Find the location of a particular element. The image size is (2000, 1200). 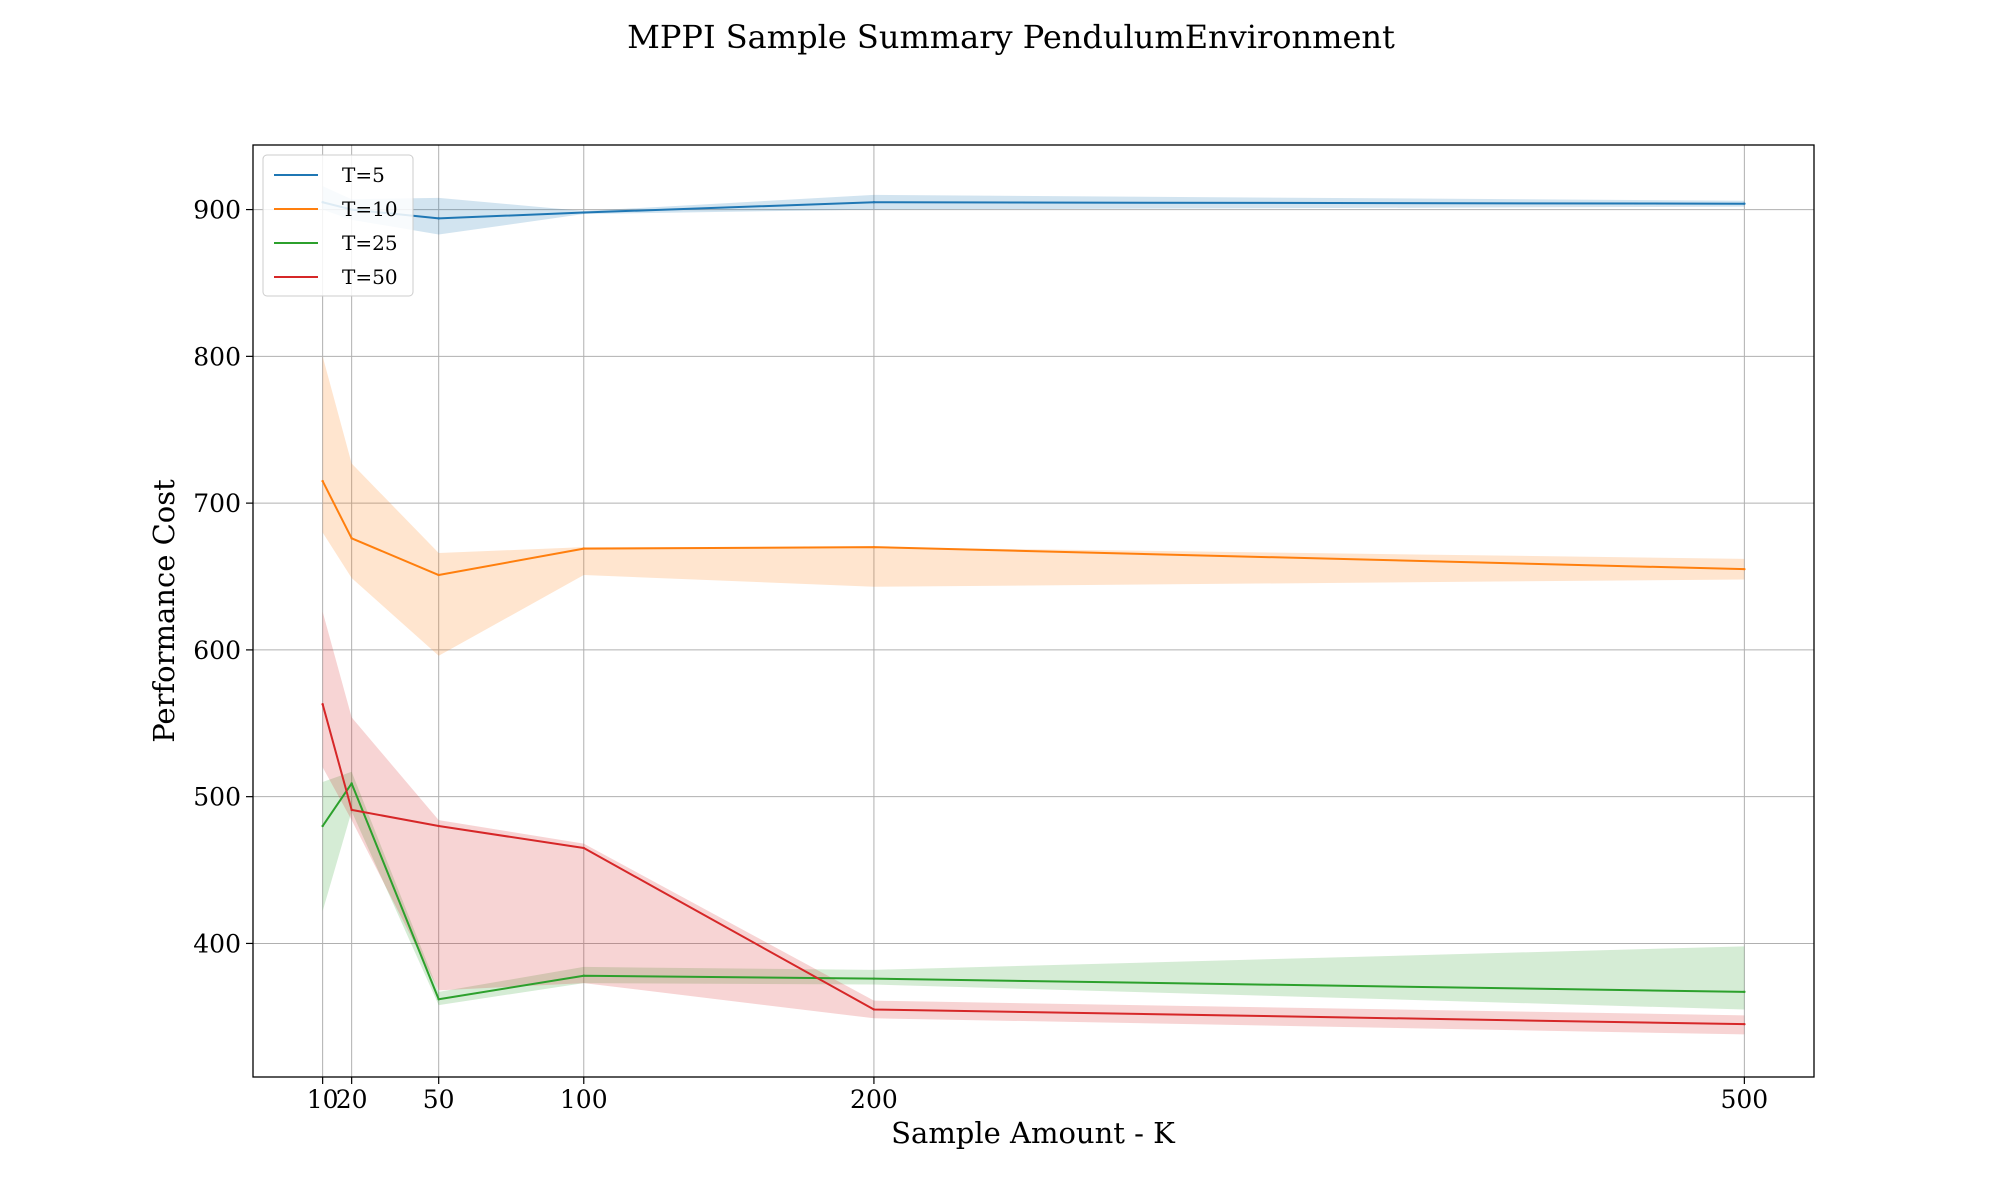

legend-label-3: T=50 is located at coordinates (370, 277).